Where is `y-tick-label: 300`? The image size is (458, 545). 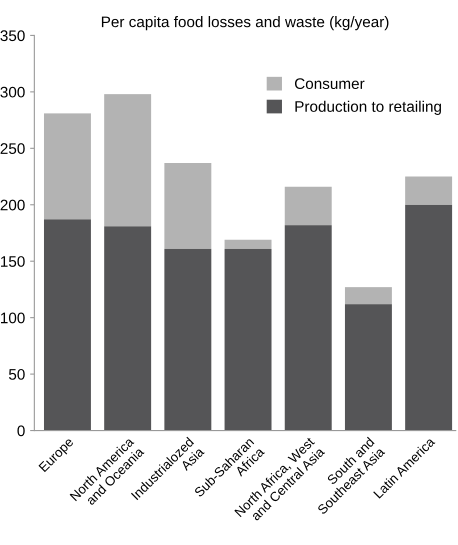 y-tick-label: 300 is located at coordinates (12, 92).